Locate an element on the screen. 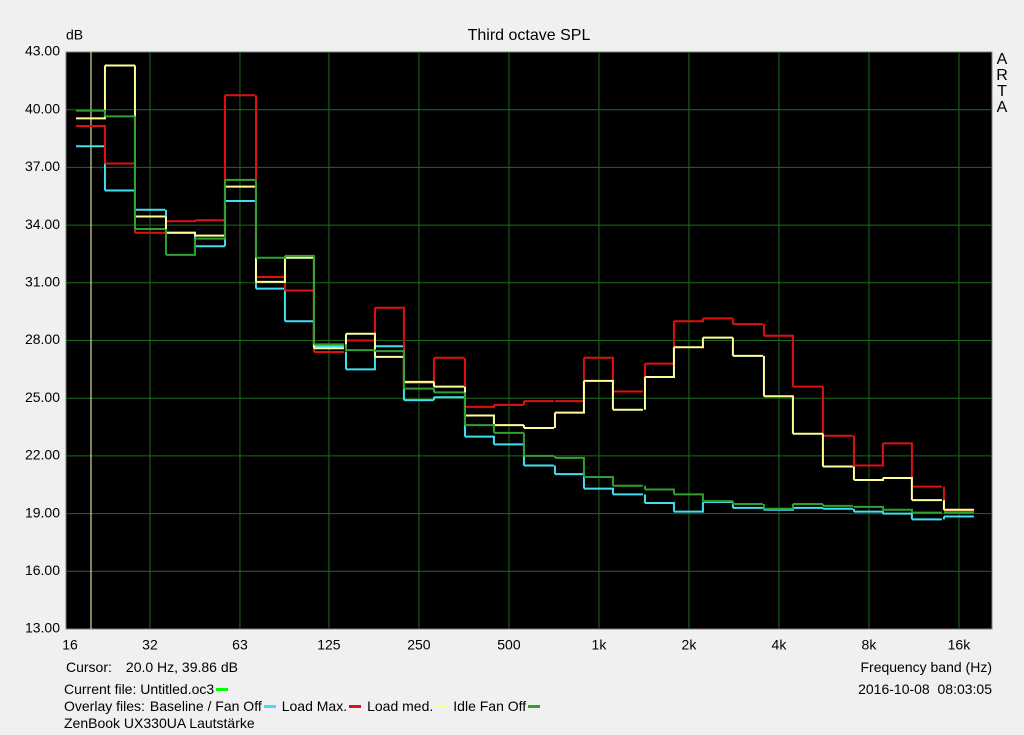  cursor-label: Cursor: is located at coordinates (89, 667).